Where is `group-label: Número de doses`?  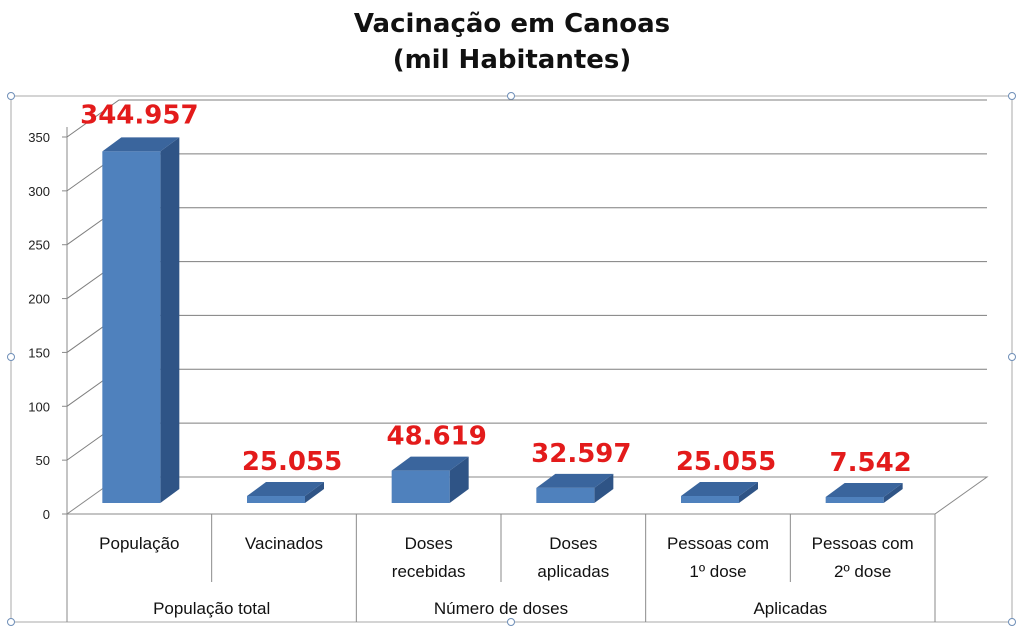 group-label: Número de doses is located at coordinates (501, 608).